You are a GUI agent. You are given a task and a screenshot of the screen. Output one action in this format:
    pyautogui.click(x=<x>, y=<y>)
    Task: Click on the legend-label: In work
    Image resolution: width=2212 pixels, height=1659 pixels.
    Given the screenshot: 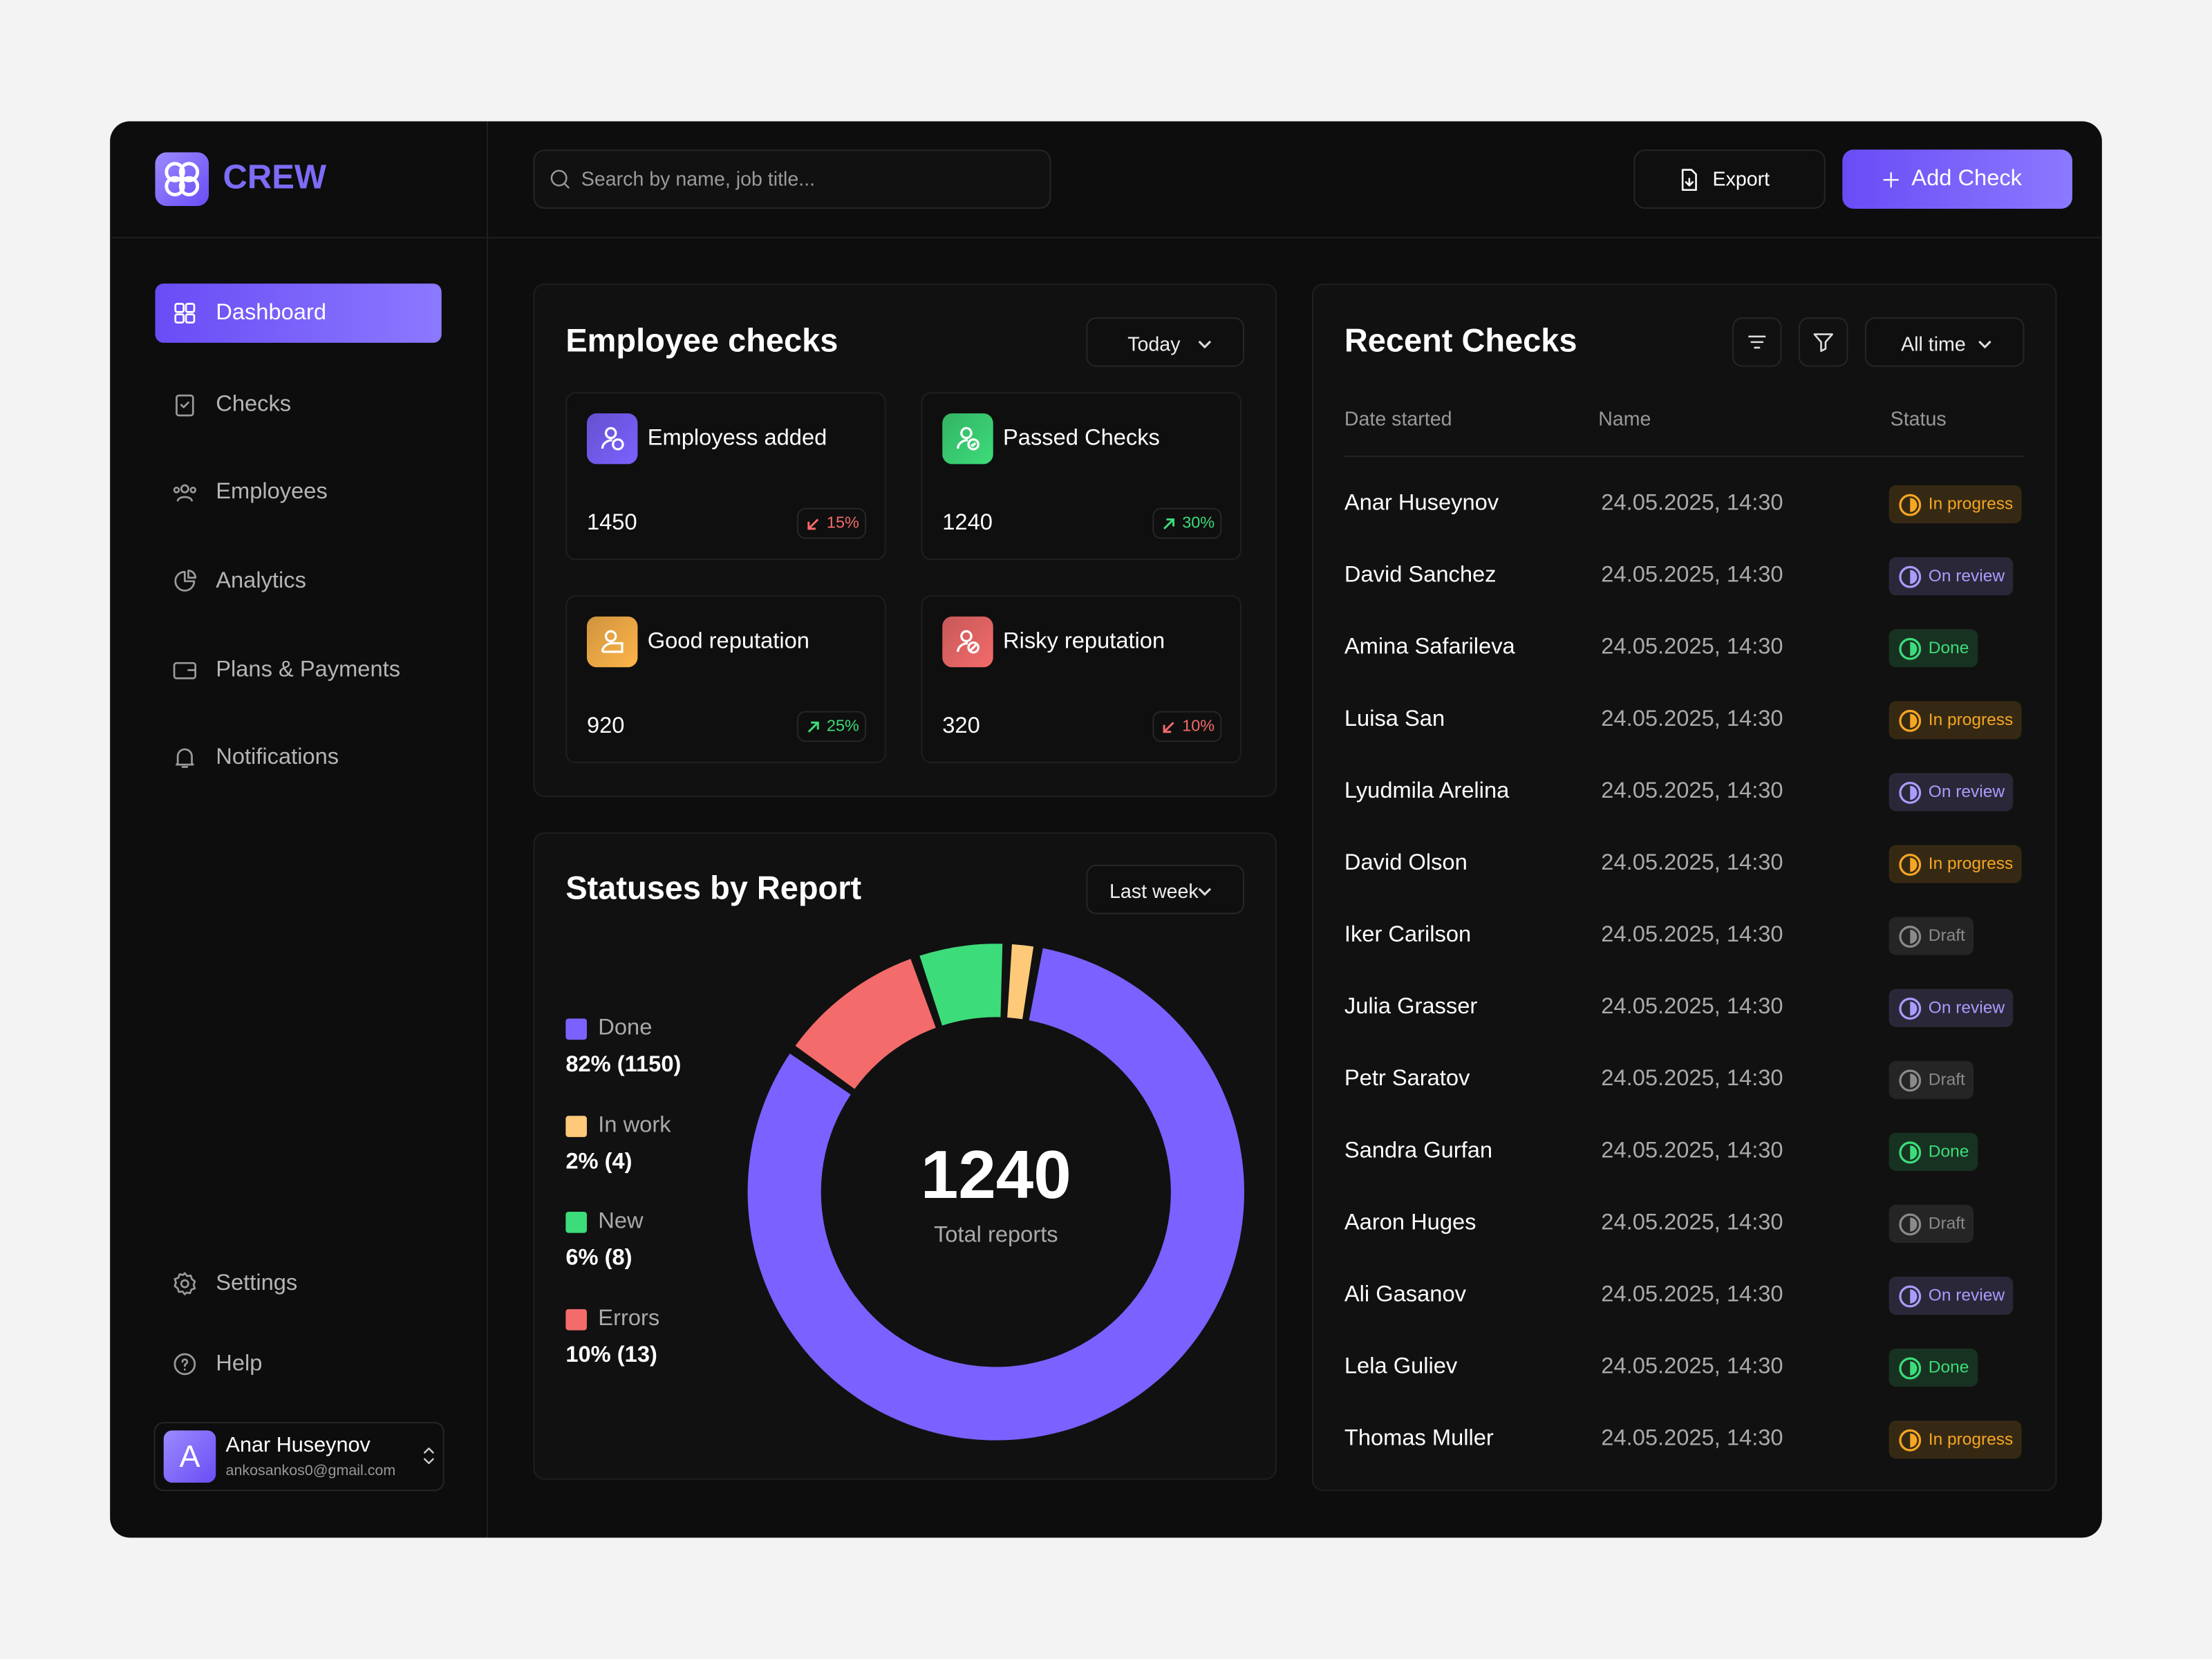 What is the action you would take?
    pyautogui.click(x=634, y=1125)
    